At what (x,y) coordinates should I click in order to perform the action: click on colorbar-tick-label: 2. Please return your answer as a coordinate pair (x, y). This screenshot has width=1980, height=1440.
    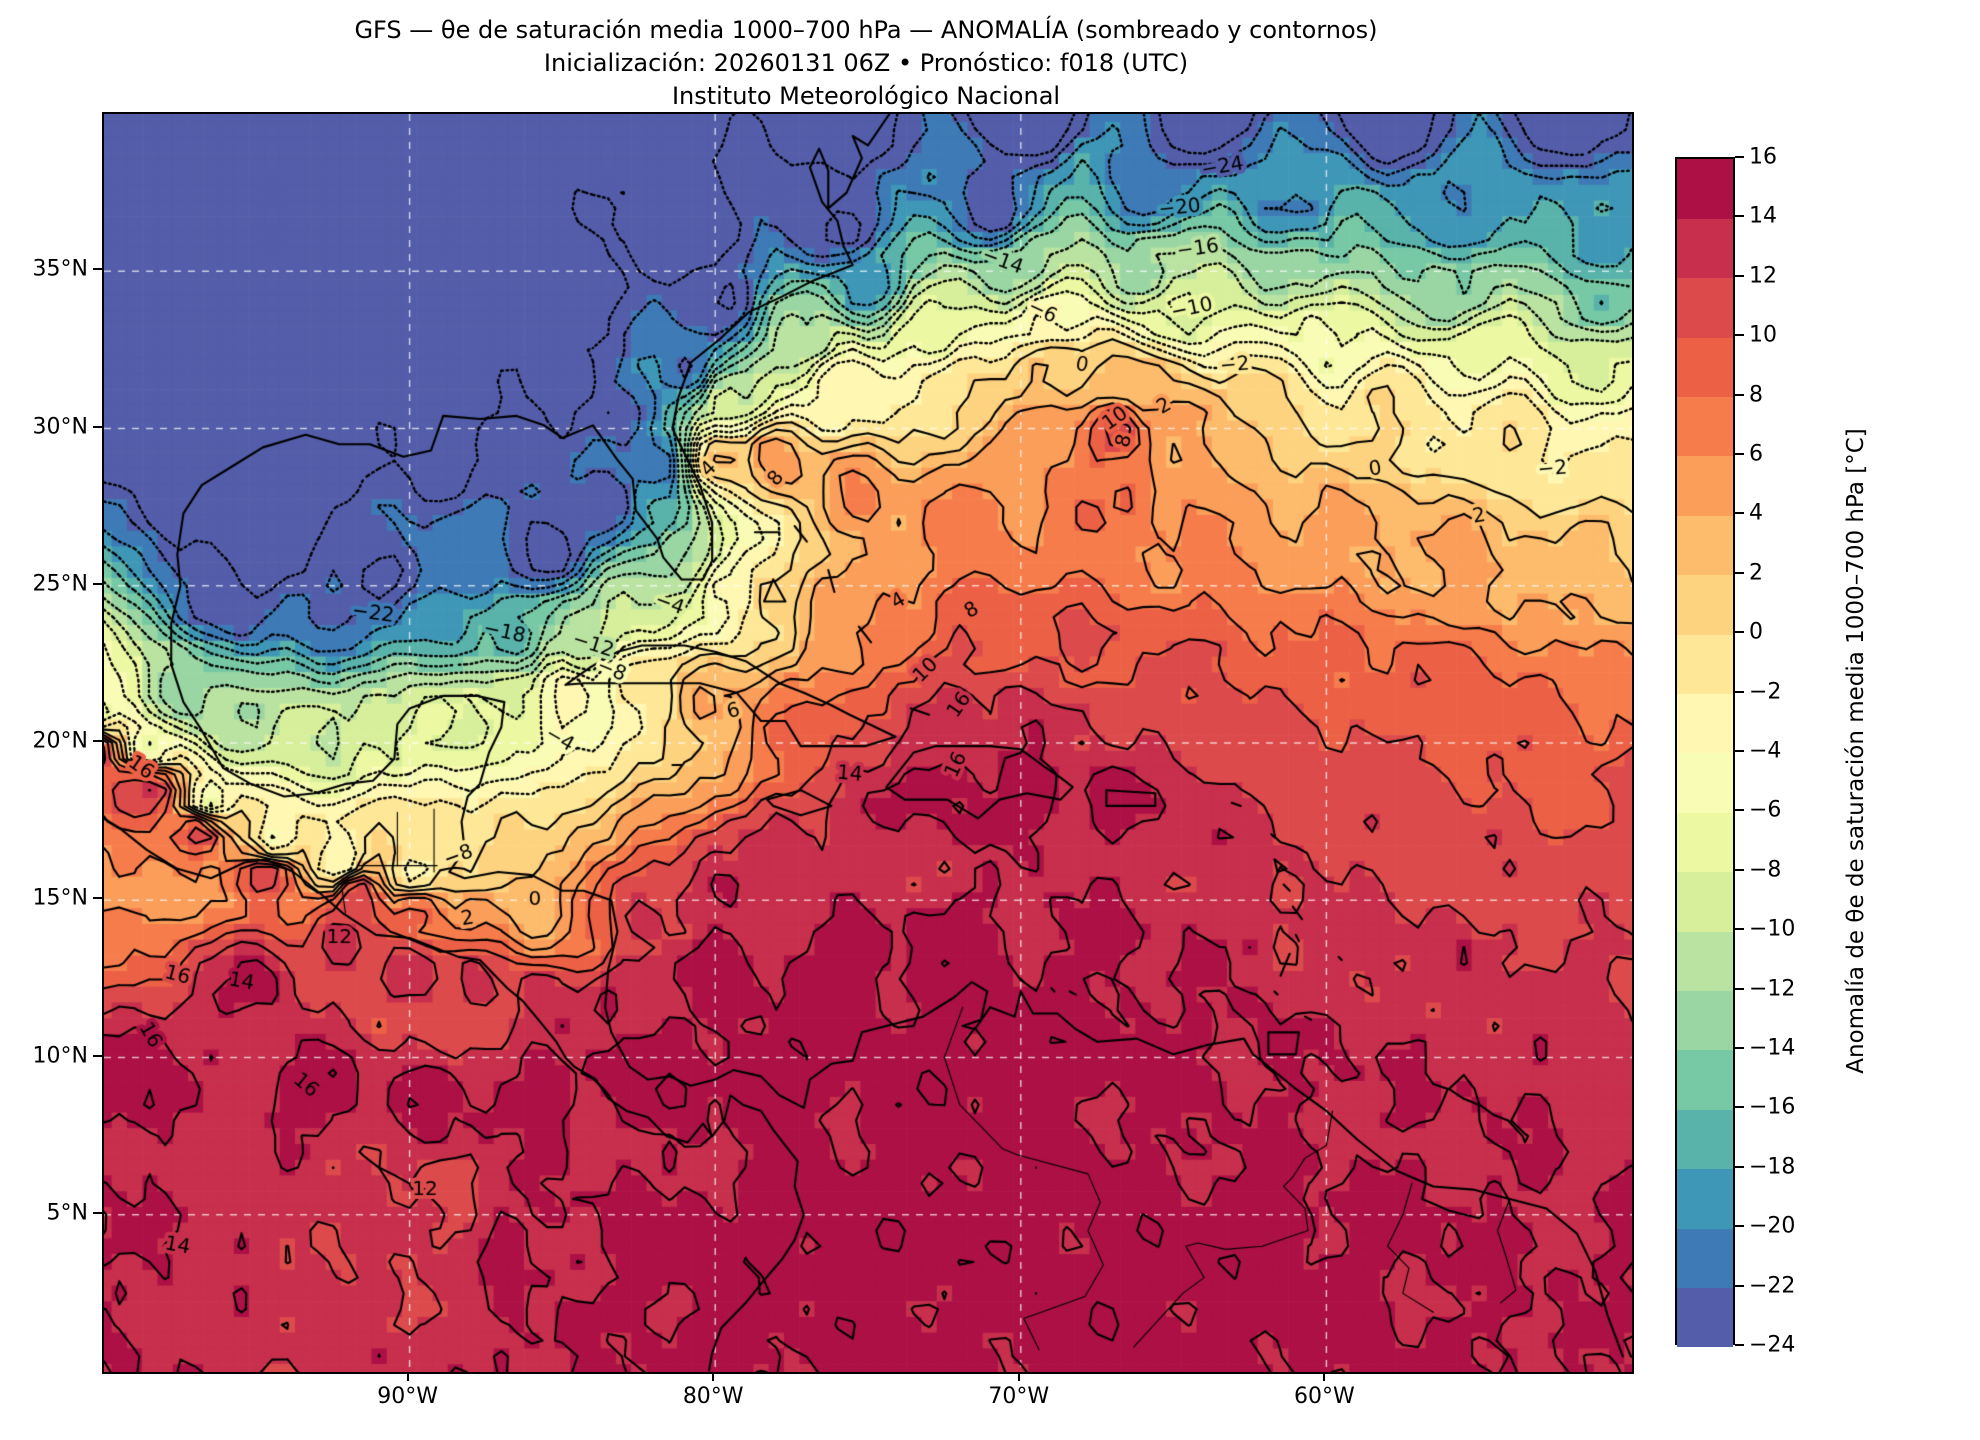
    Looking at the image, I should click on (1756, 573).